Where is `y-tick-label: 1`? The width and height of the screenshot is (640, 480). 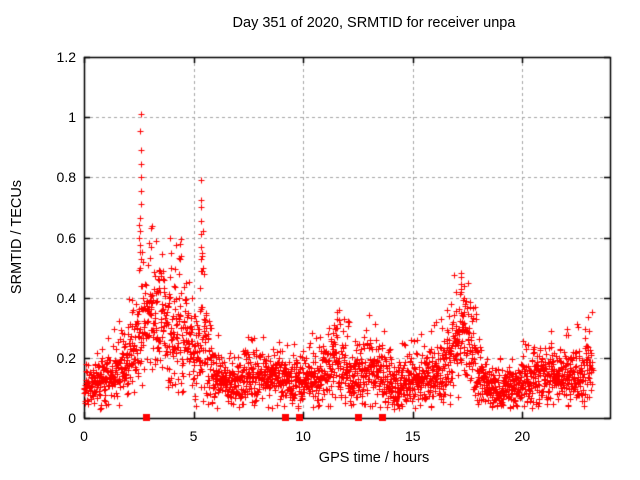
y-tick-label: 1 is located at coordinates (72, 117).